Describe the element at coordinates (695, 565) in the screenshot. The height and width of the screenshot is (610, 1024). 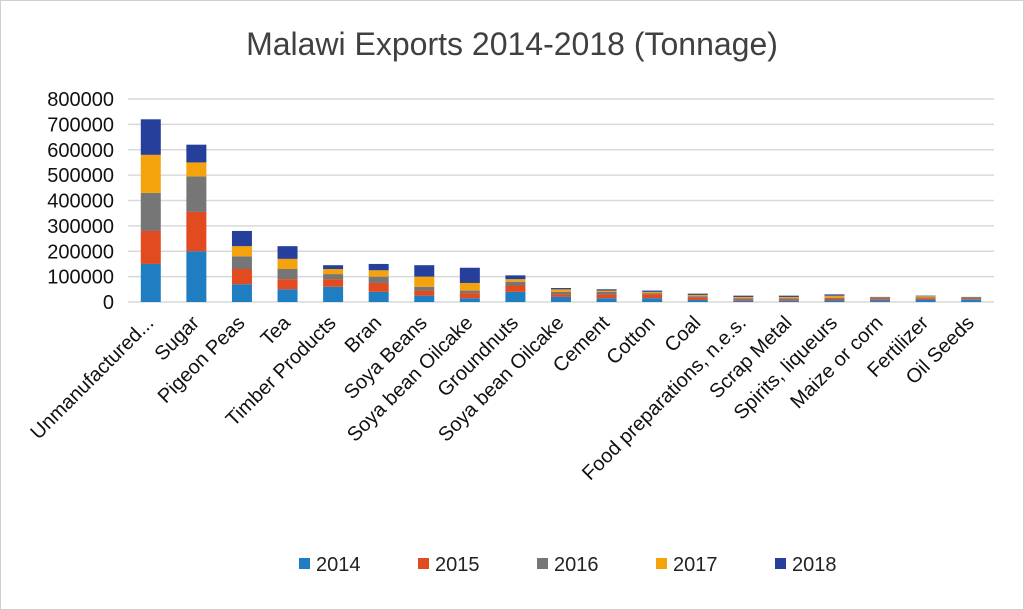
I see `legend-label-2017: 2017` at that location.